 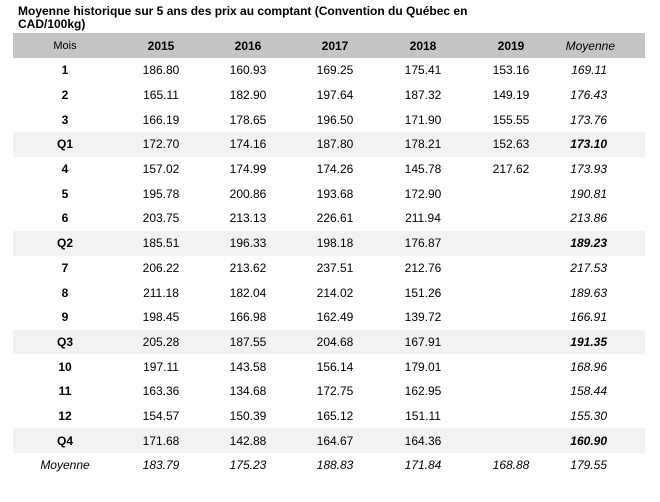 I want to click on value-cell: 168.88, so click(x=511, y=465).